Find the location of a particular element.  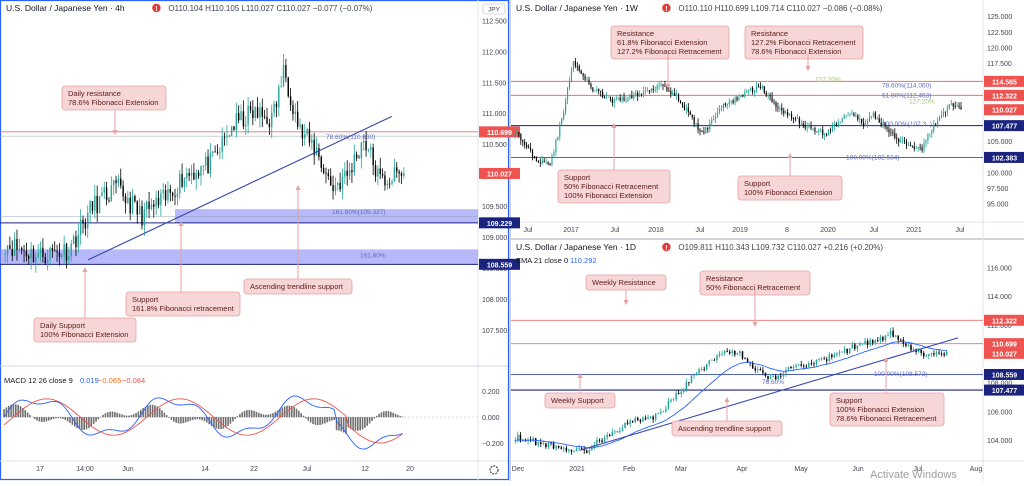

price-tag-108559-text: 108.559 is located at coordinates (499, 265).